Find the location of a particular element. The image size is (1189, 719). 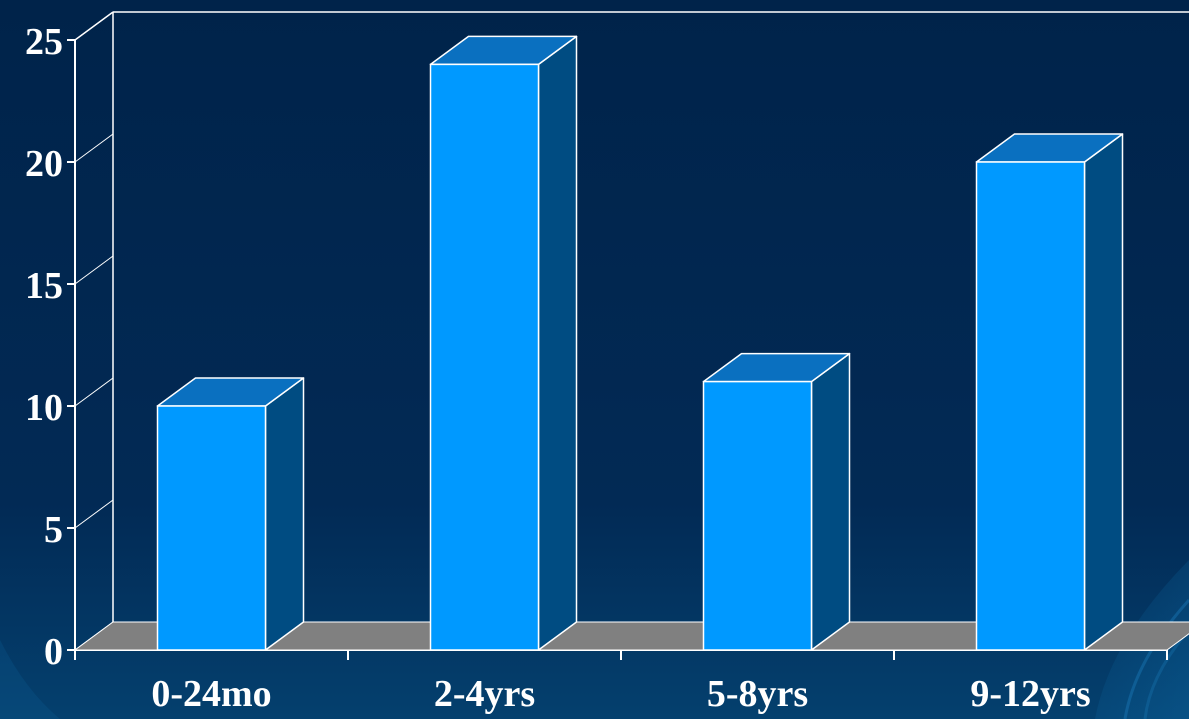

y-tick-label: 0 is located at coordinates (53, 652).